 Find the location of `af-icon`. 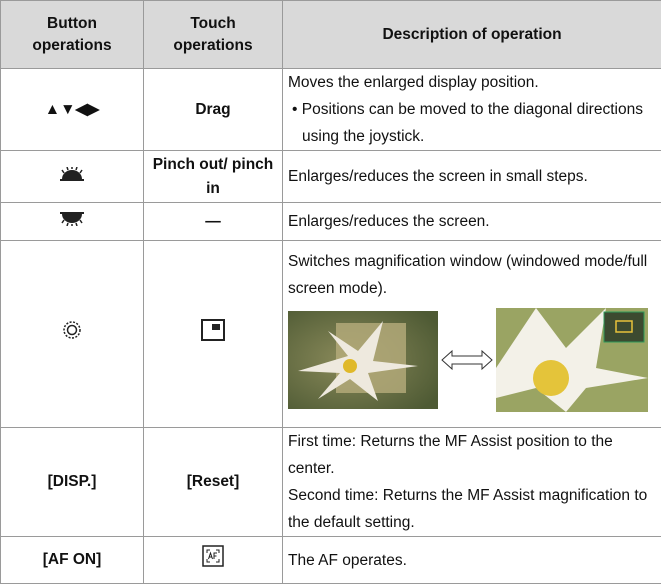

af-icon is located at coordinates (213, 556).